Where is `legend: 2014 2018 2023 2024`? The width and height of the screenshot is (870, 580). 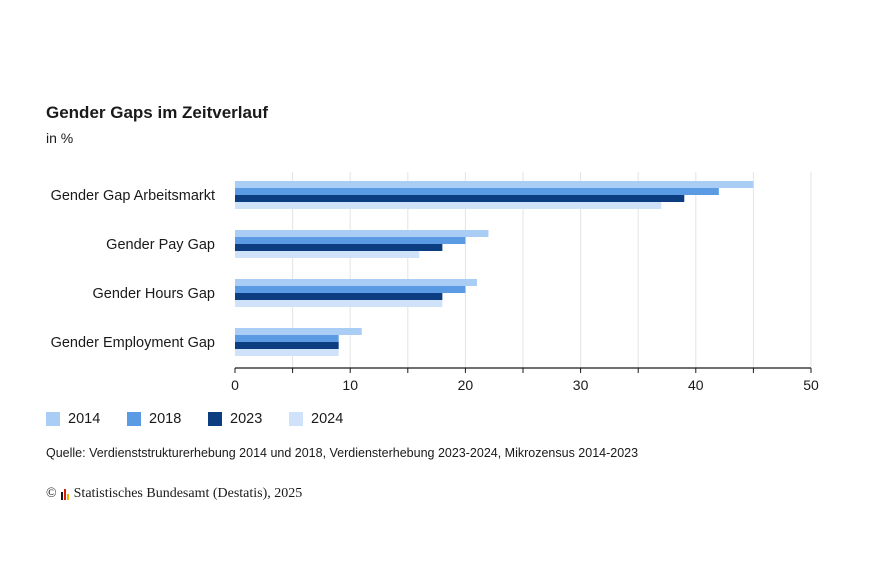 legend: 2014 2018 2023 2024 is located at coordinates (208, 419).